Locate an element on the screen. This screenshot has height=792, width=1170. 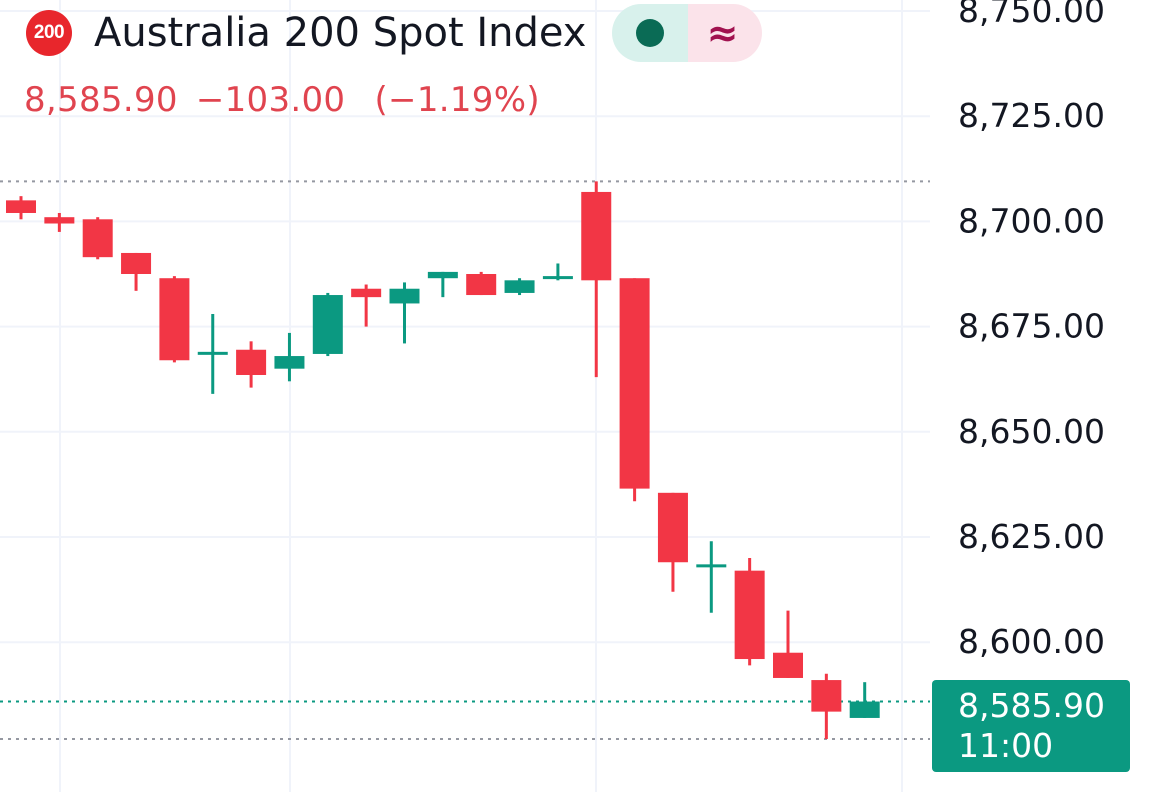
price-axis-tick-label: 8,600.00 is located at coordinates (1031, 641).